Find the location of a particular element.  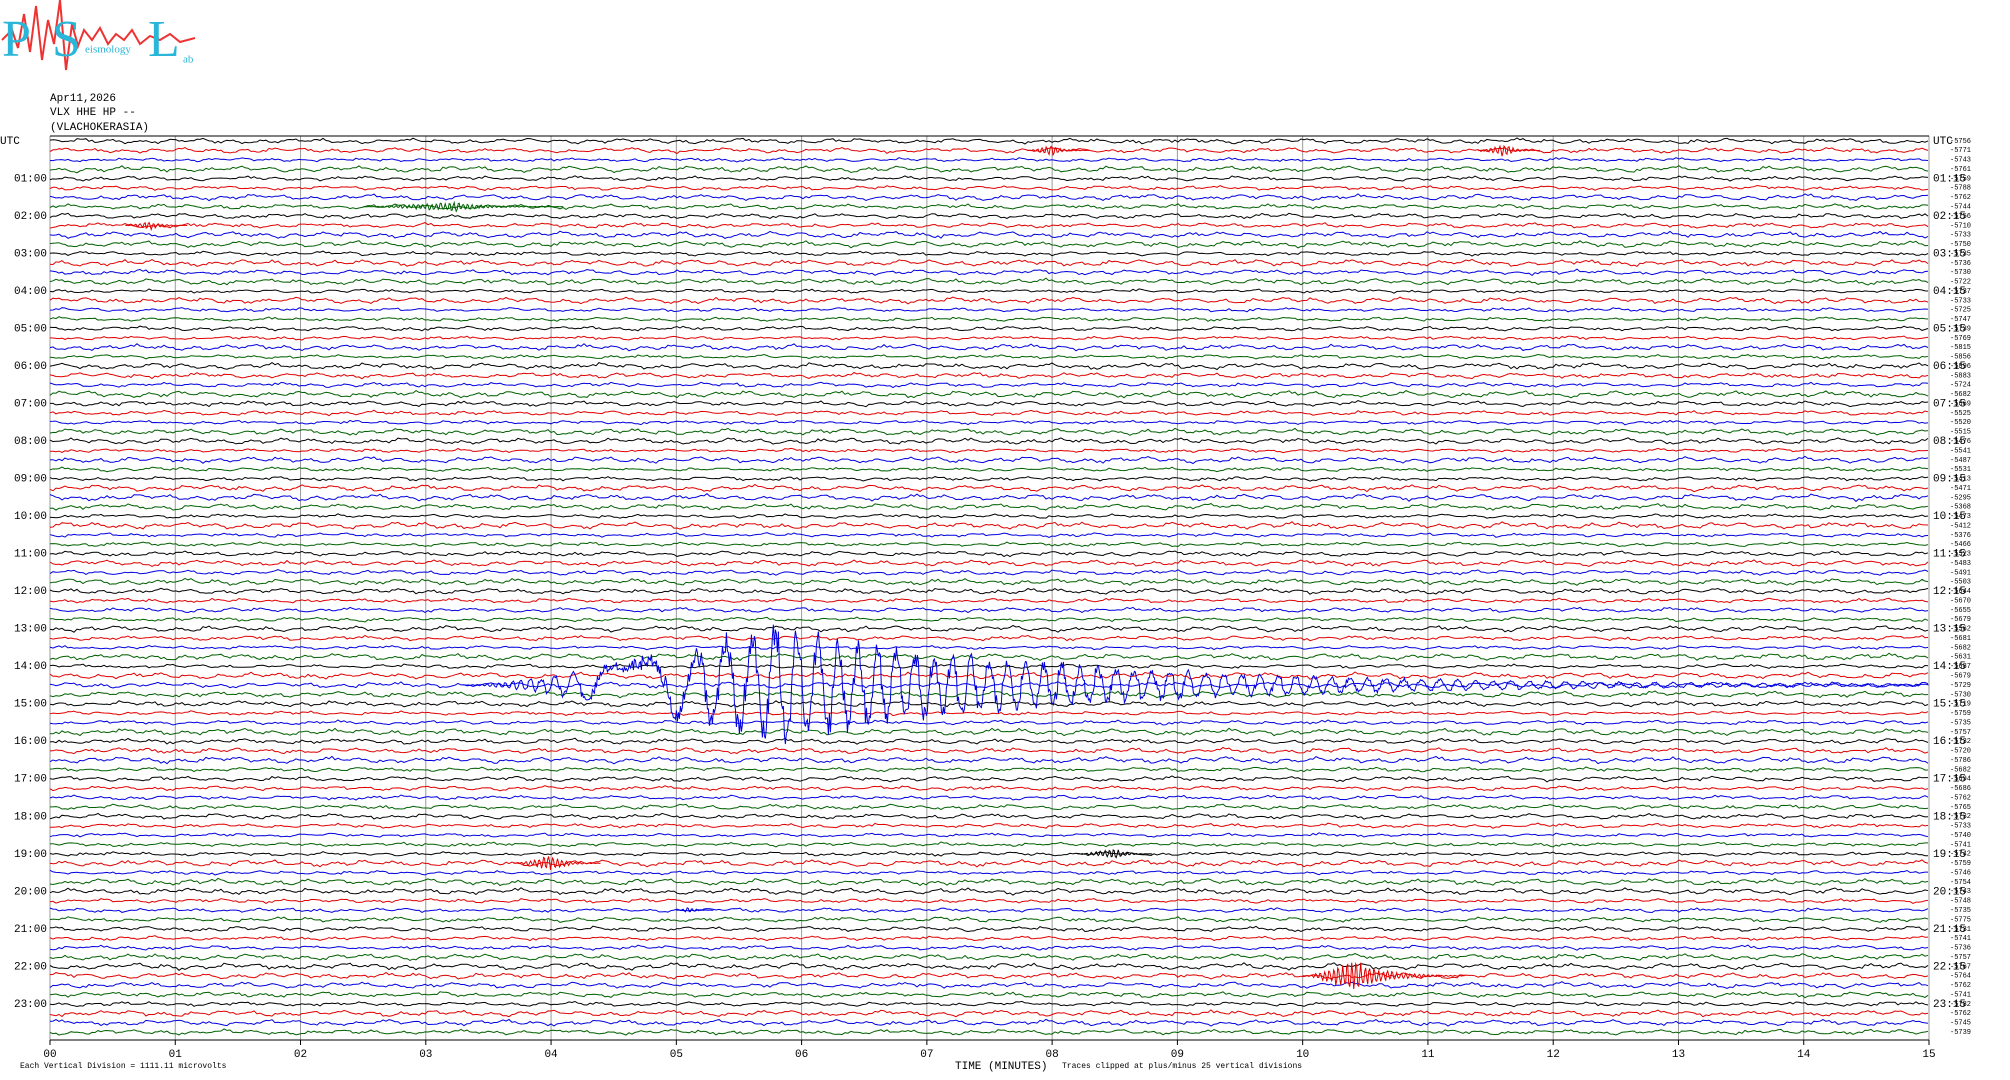

trace-offset: -5631 is located at coordinates (1960, 658).